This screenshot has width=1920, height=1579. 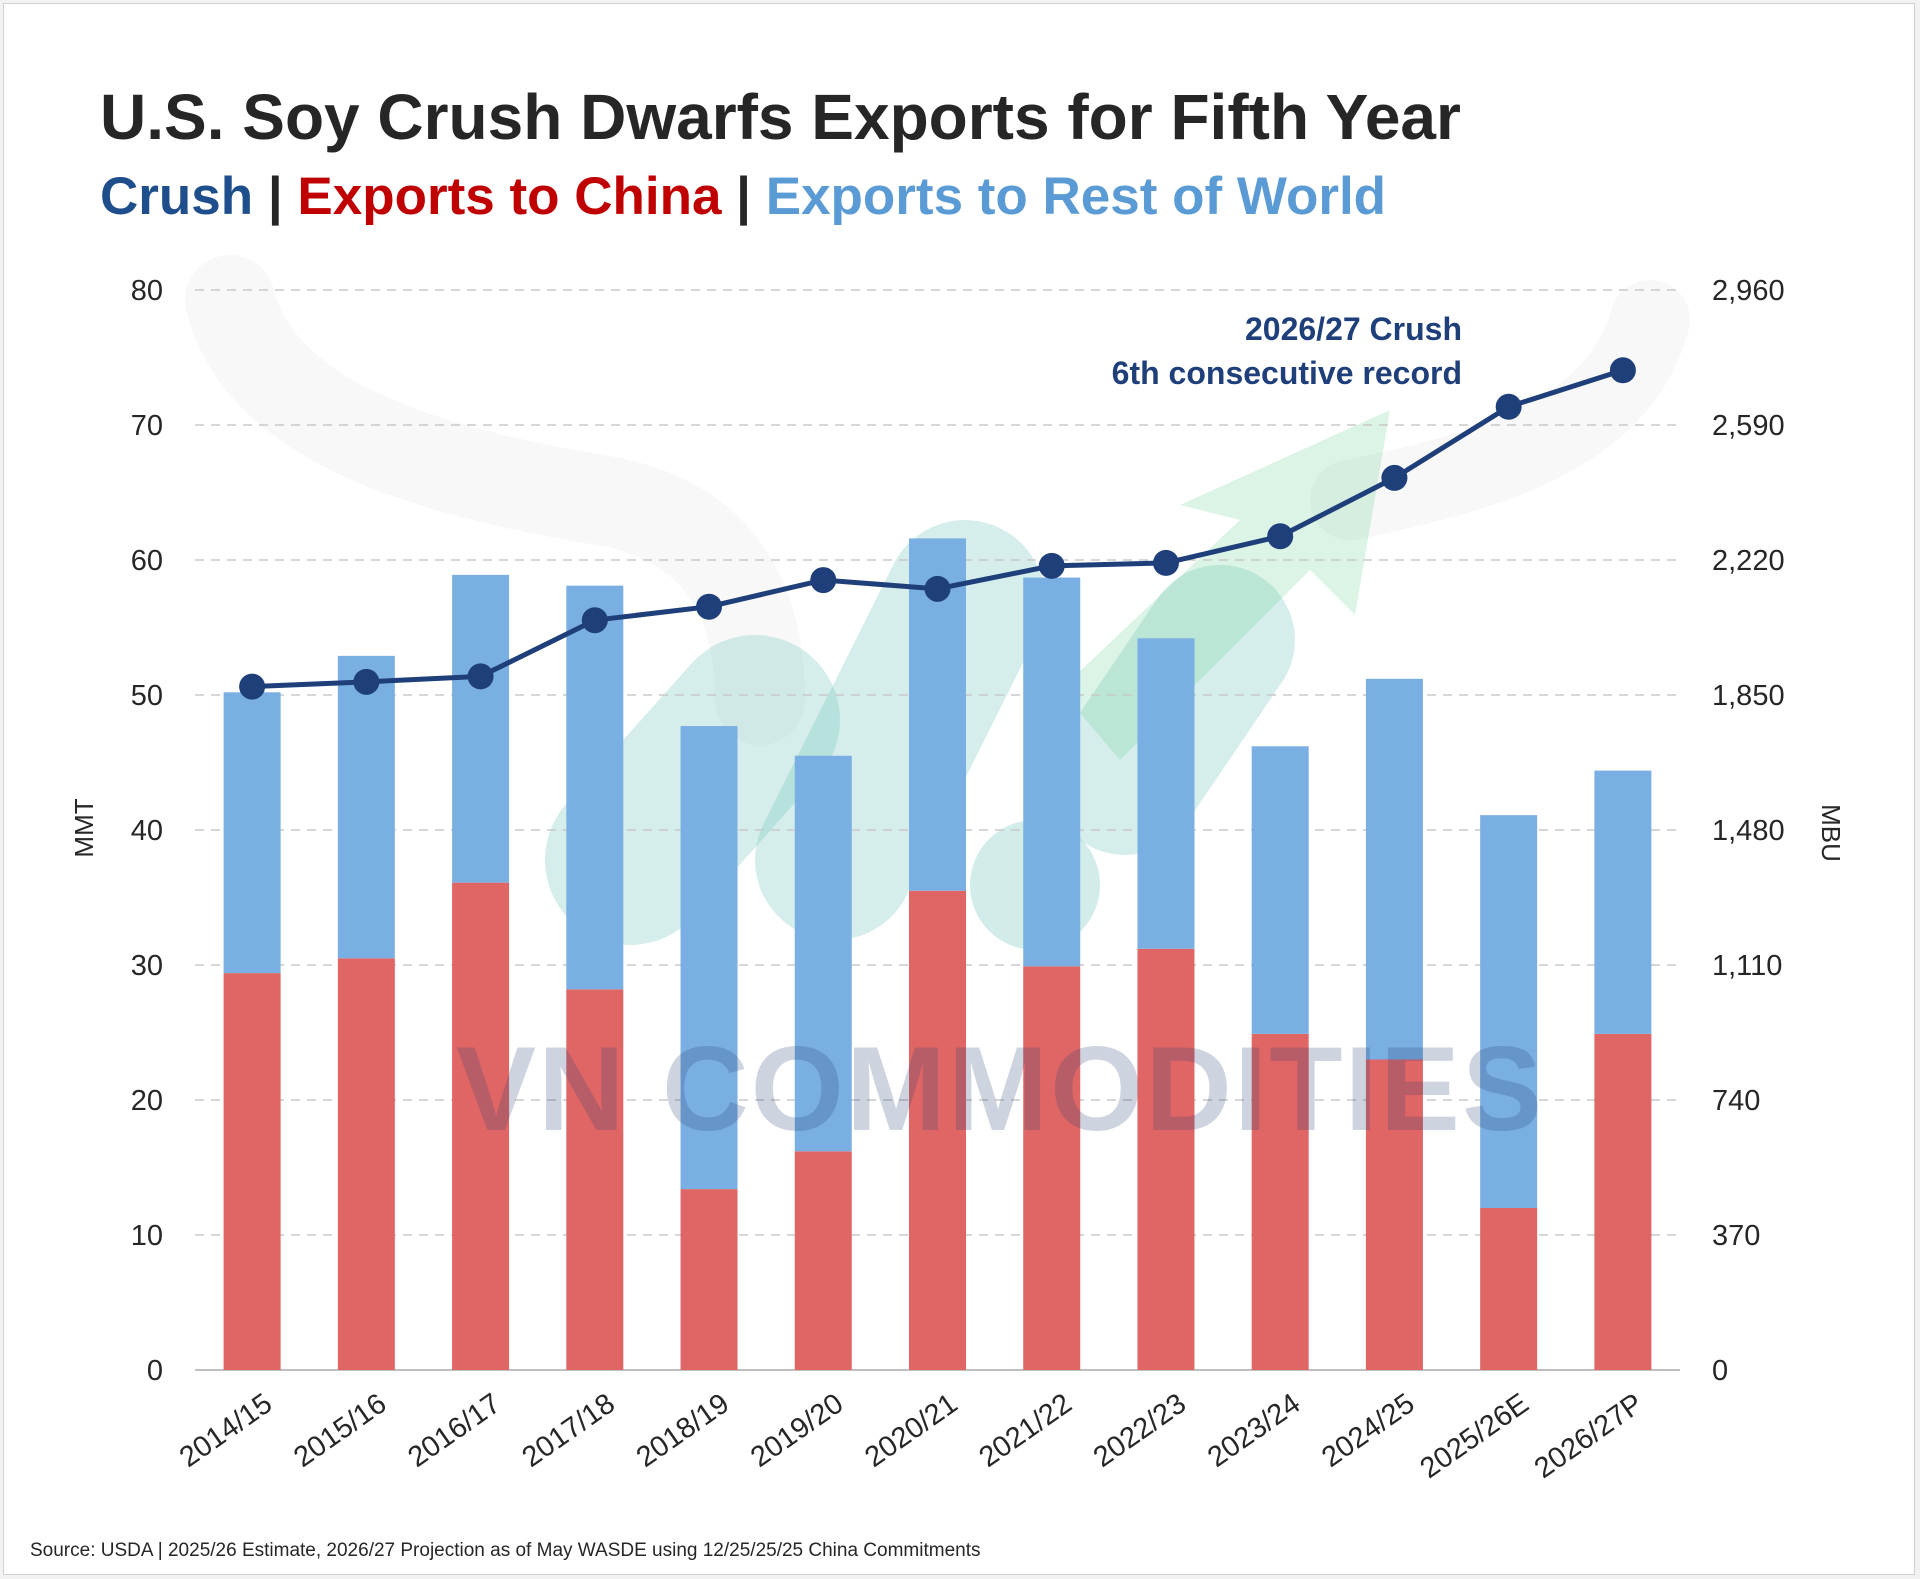 What do you see at coordinates (1720, 1371) in the screenshot?
I see `right-tick-label: 0` at bounding box center [1720, 1371].